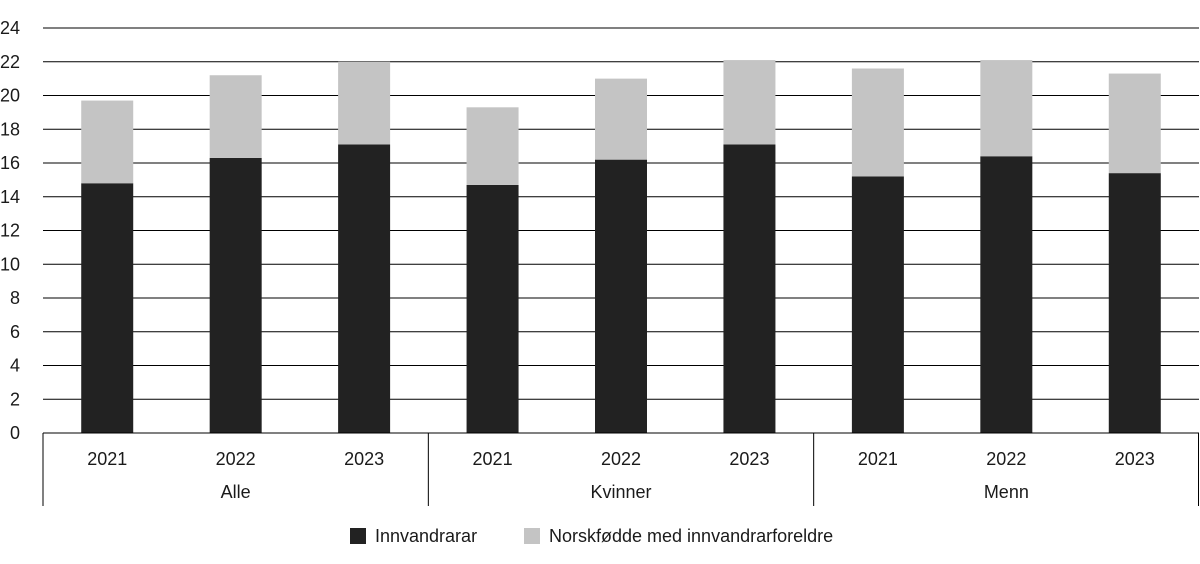 This screenshot has width=1200, height=564. I want to click on y-tick-label: 14, so click(10, 197).